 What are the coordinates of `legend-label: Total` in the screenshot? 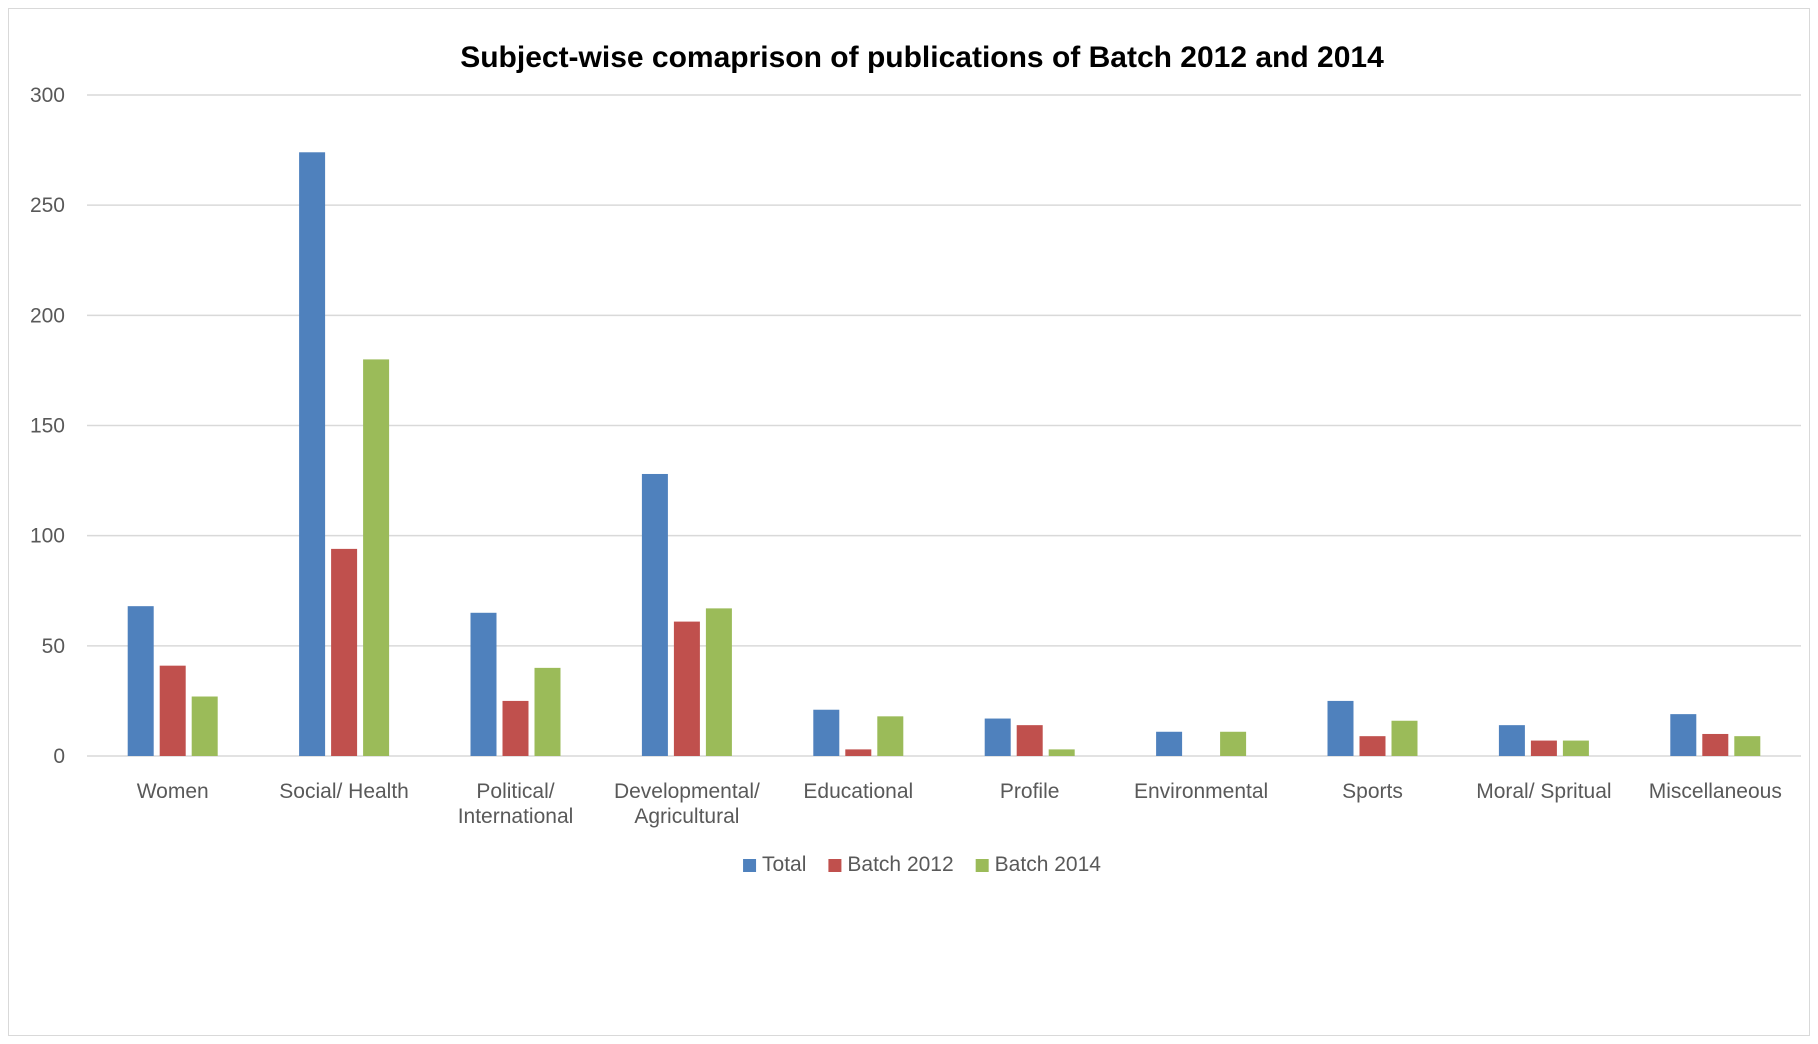 It's located at (784, 864).